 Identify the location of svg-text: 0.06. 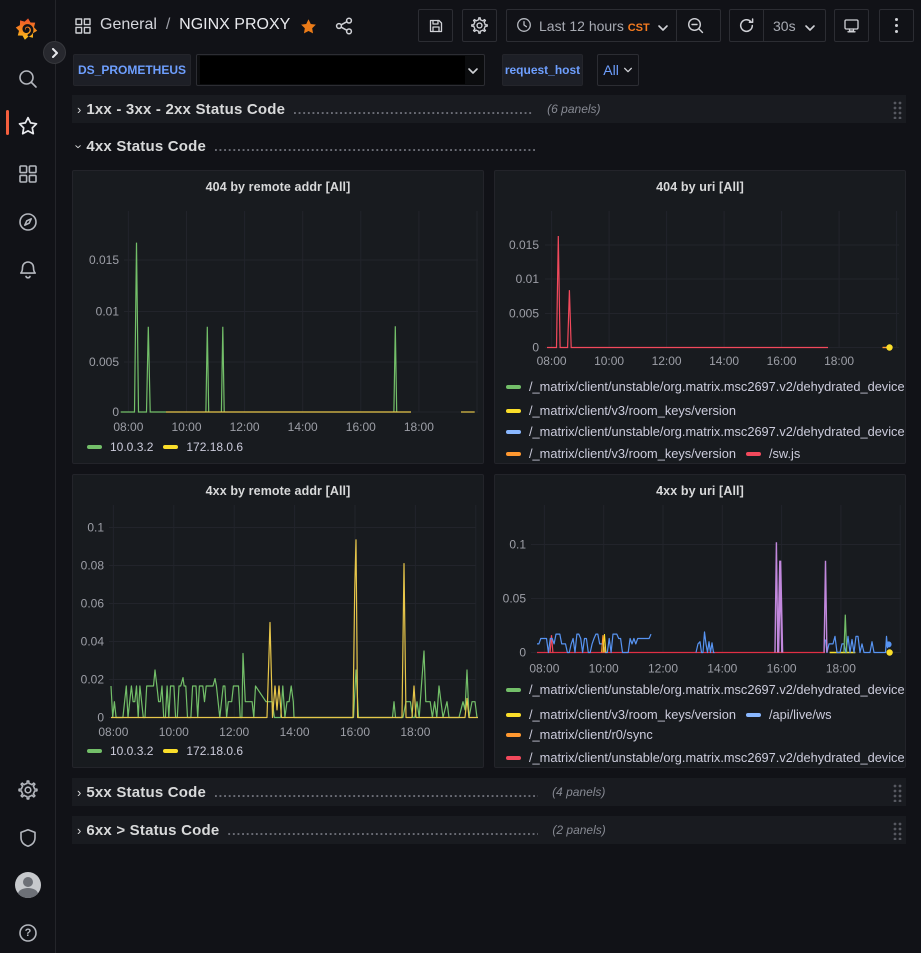
(93, 604).